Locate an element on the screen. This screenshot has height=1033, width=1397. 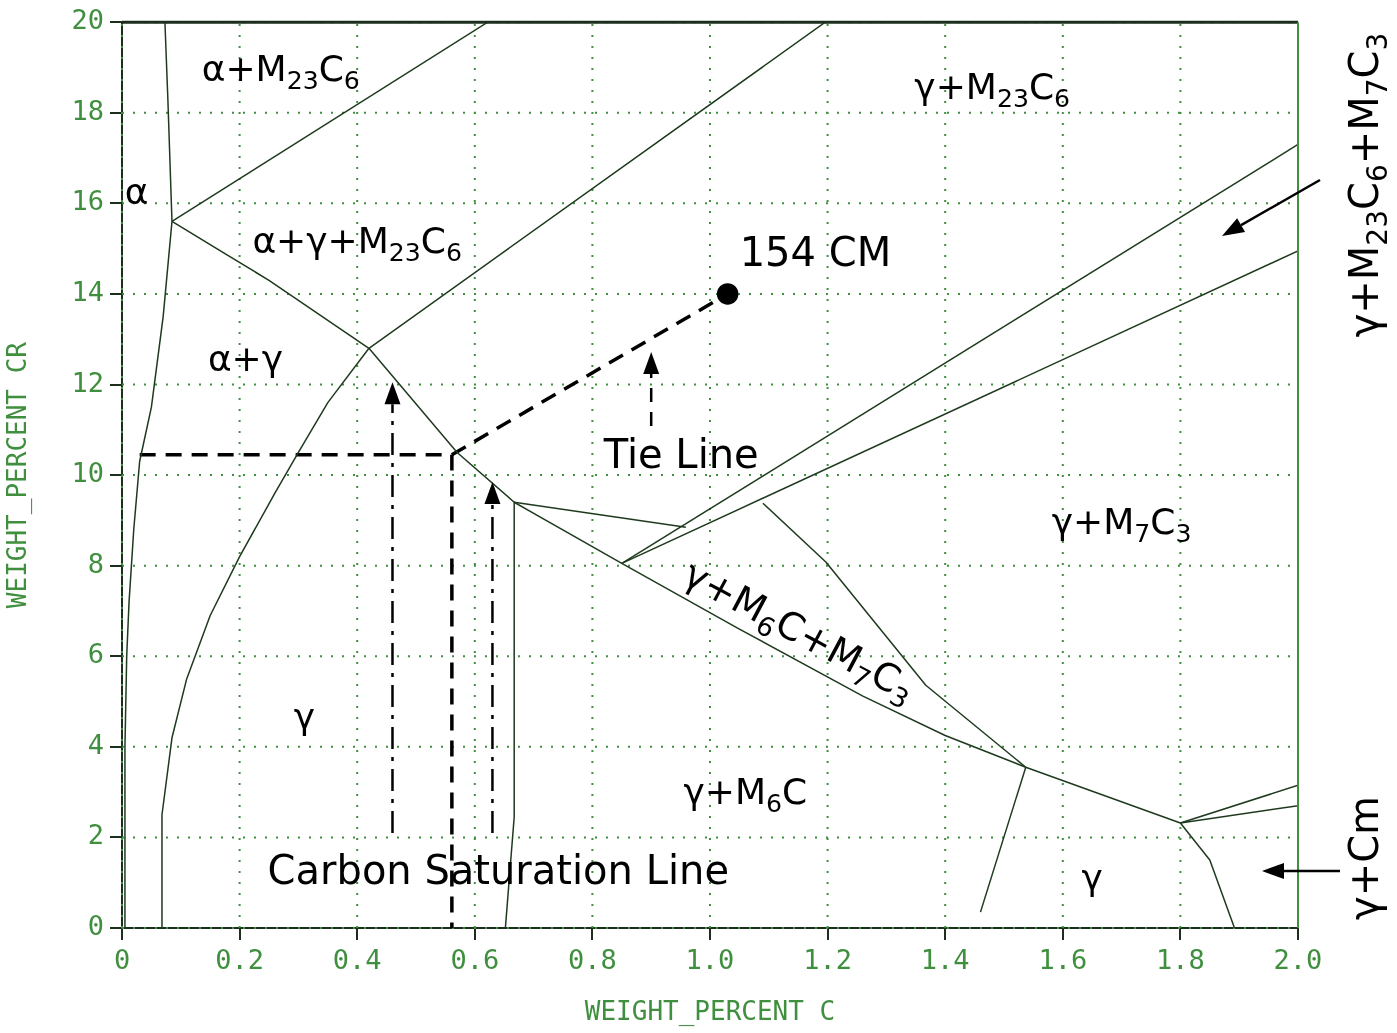
x-tick-label: 1.4 is located at coordinates (945, 960).